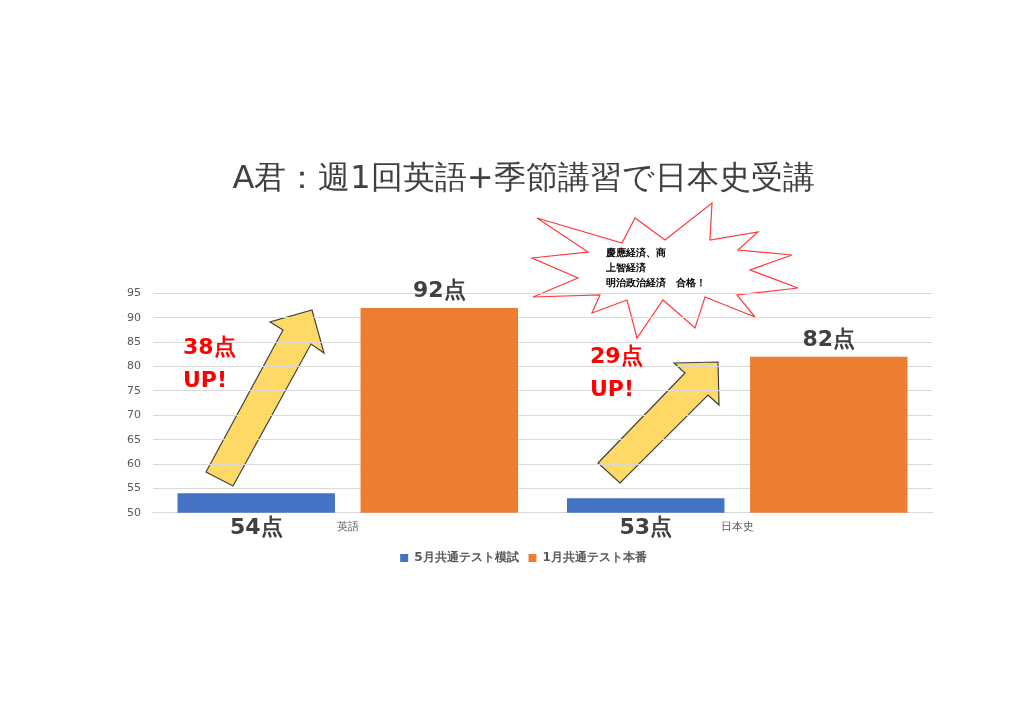 This screenshot has height=724, width=1024. What do you see at coordinates (134, 342) in the screenshot?
I see `y-tick-label: 85` at bounding box center [134, 342].